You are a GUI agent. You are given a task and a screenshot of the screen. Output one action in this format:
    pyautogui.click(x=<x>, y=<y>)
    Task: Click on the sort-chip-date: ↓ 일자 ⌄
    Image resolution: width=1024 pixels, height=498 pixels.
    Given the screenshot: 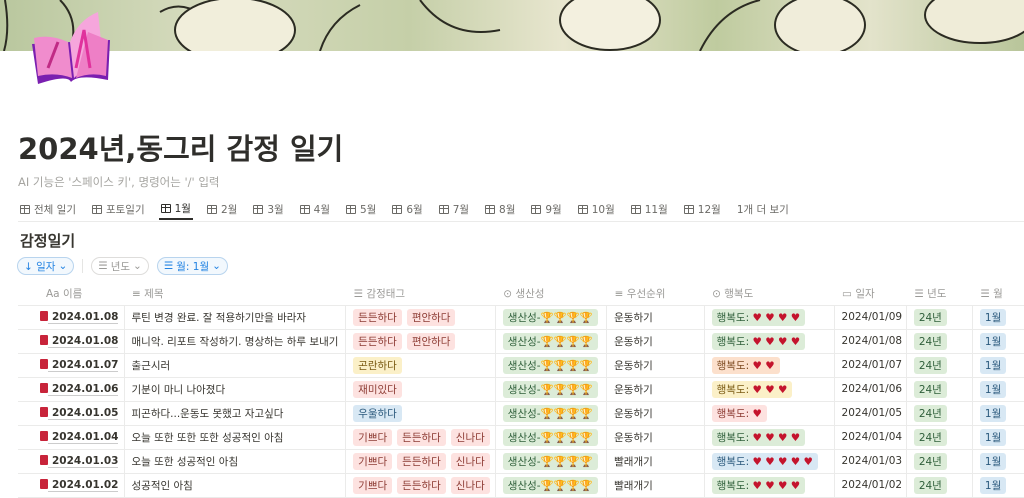 What is the action you would take?
    pyautogui.click(x=46, y=266)
    